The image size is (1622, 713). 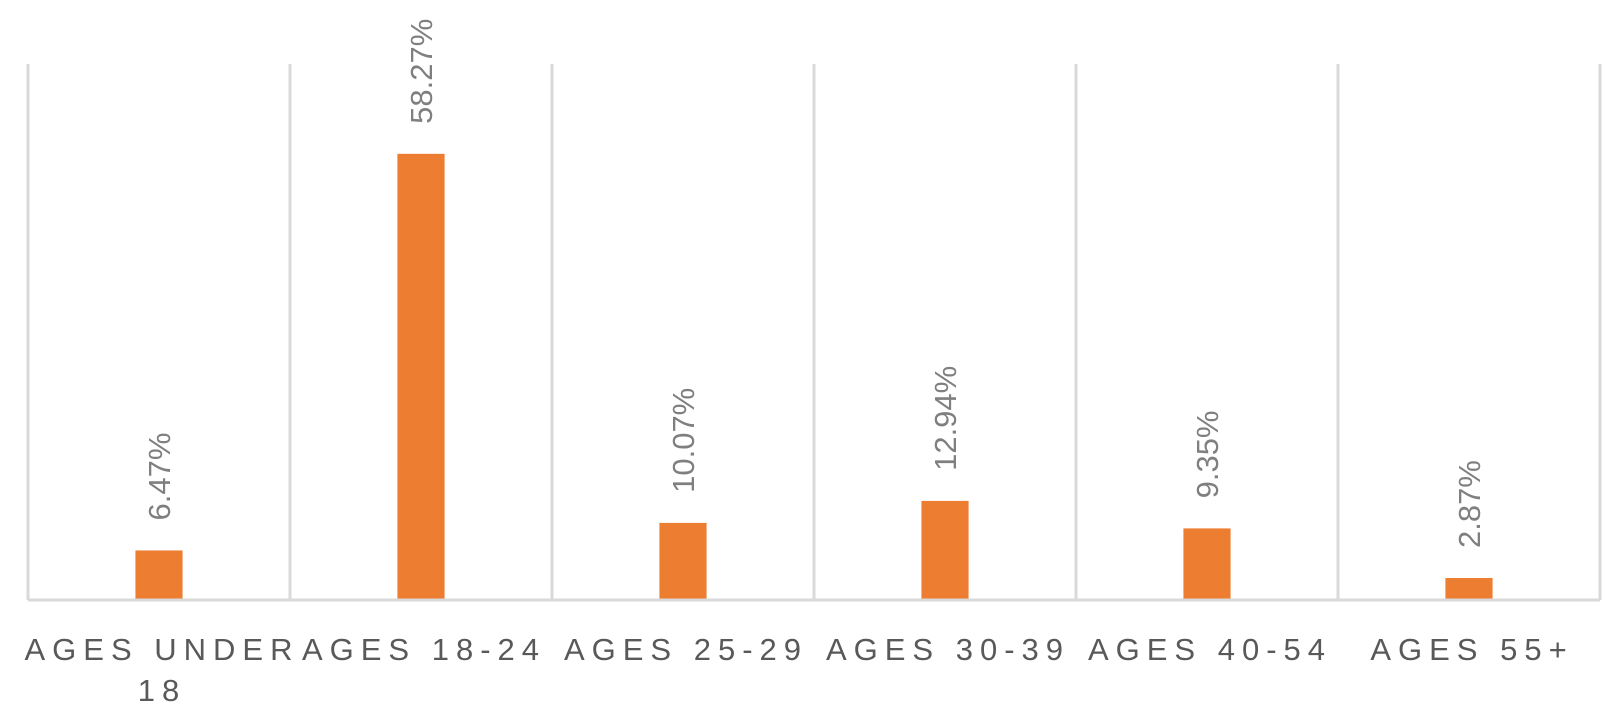 What do you see at coordinates (424, 649) in the screenshot?
I see `category-label-1-line-0: AGES 18-24` at bounding box center [424, 649].